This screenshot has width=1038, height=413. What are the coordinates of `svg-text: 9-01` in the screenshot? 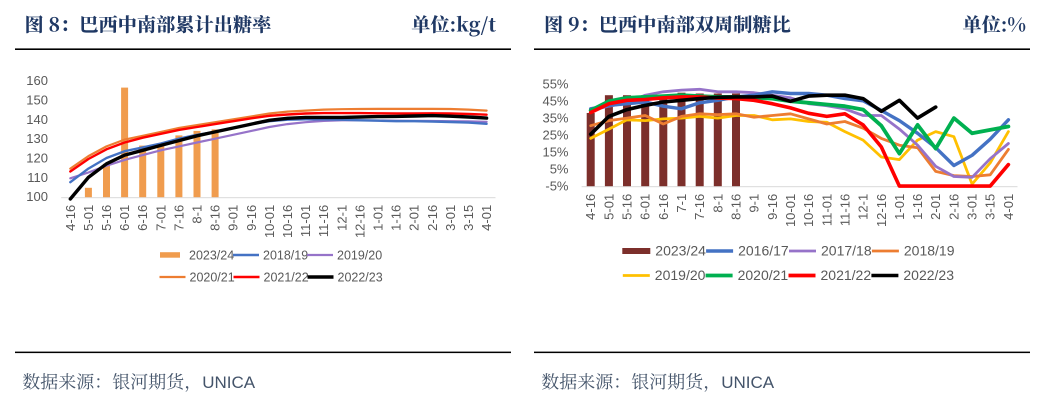 It's located at (233, 218).